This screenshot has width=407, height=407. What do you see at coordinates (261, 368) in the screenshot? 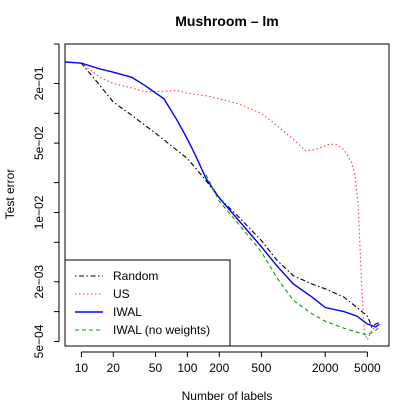
I see `x-tick-label: 500` at bounding box center [261, 368].